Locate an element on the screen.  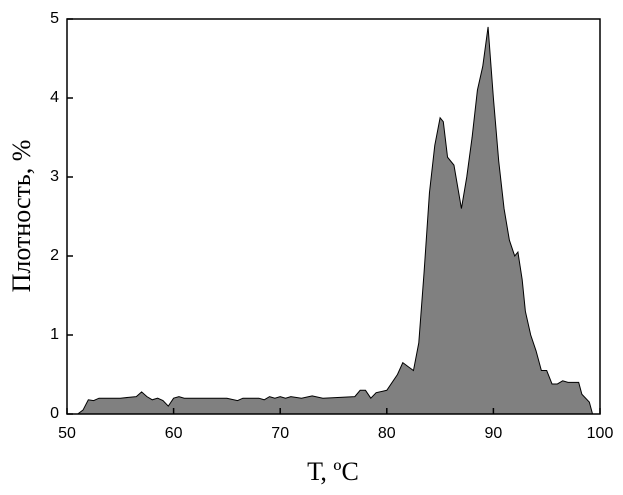
y-tick-label: 3 is located at coordinates (54, 176).